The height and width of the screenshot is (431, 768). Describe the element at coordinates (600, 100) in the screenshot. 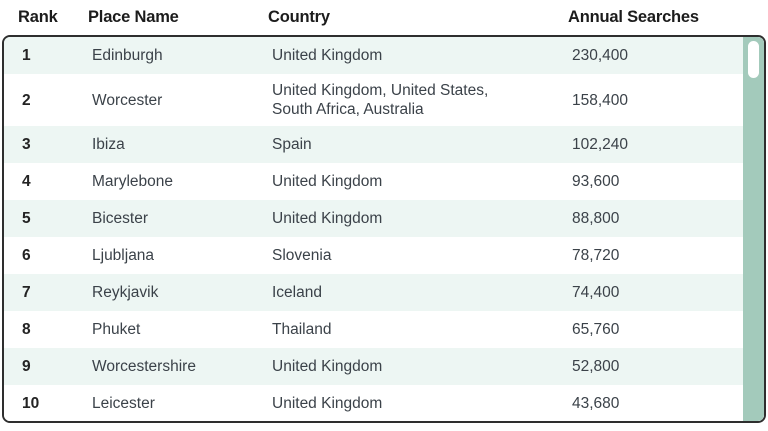

I see `annual-searches-cell: 158,400` at that location.